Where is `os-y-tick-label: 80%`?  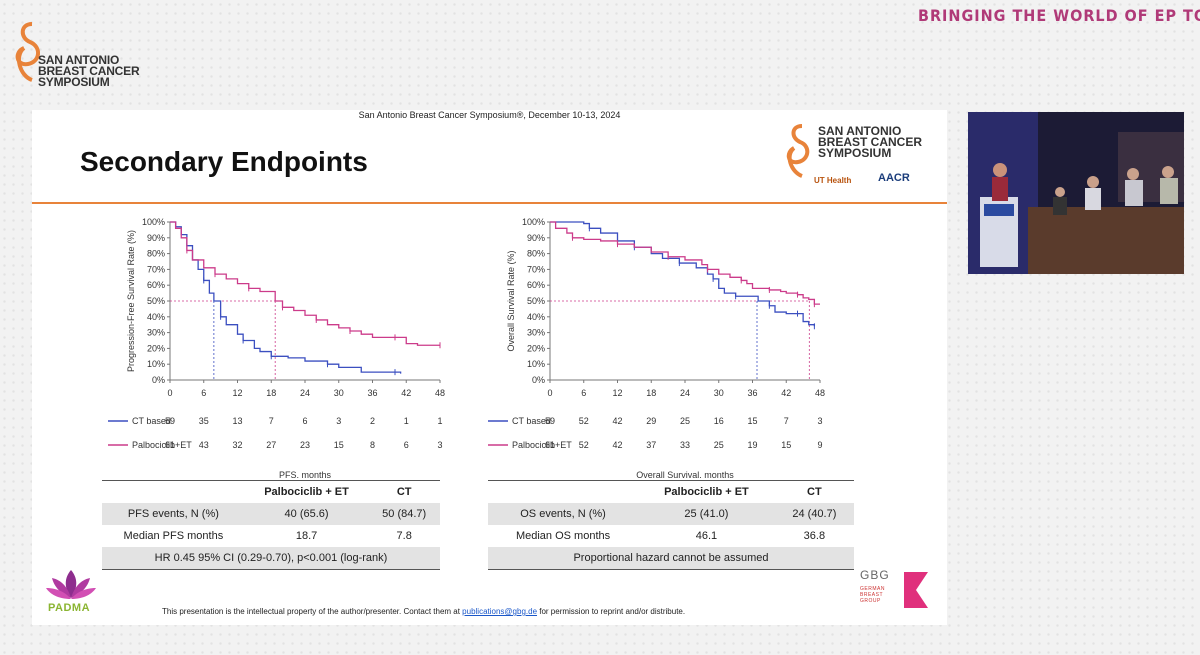 os-y-tick-label: 80% is located at coordinates (536, 254).